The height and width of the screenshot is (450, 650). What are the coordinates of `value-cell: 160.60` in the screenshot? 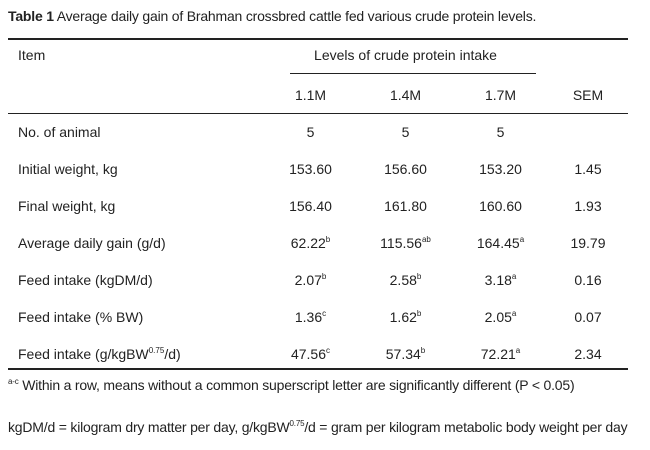 It's located at (500, 205).